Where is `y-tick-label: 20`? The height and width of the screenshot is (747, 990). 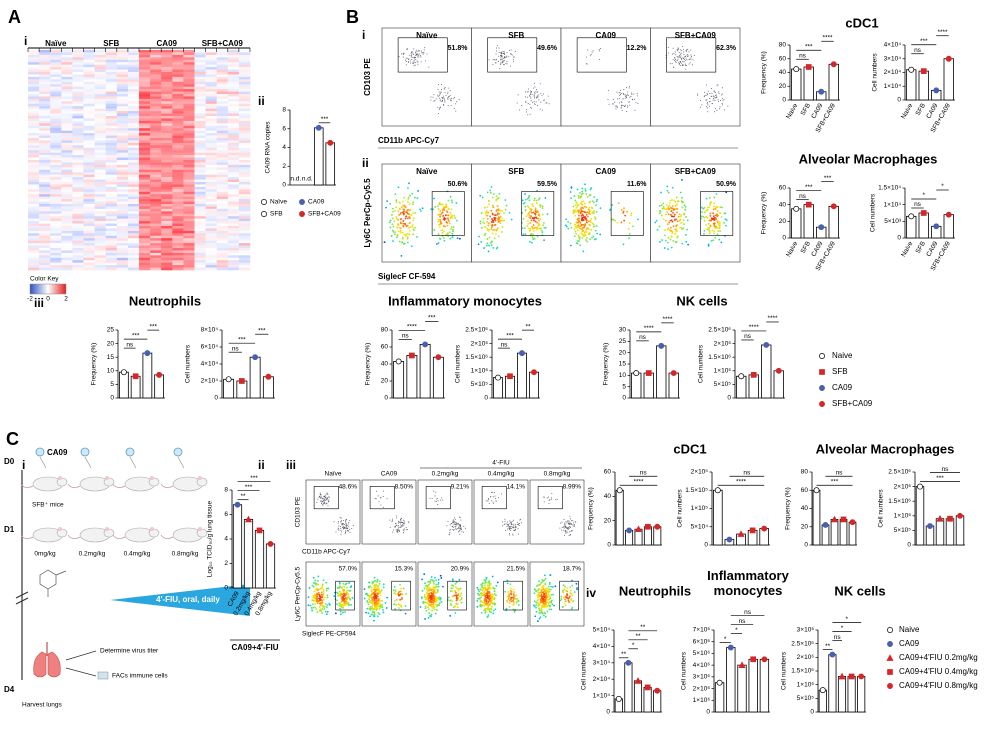
y-tick-label: 20 is located at coordinates (385, 381).